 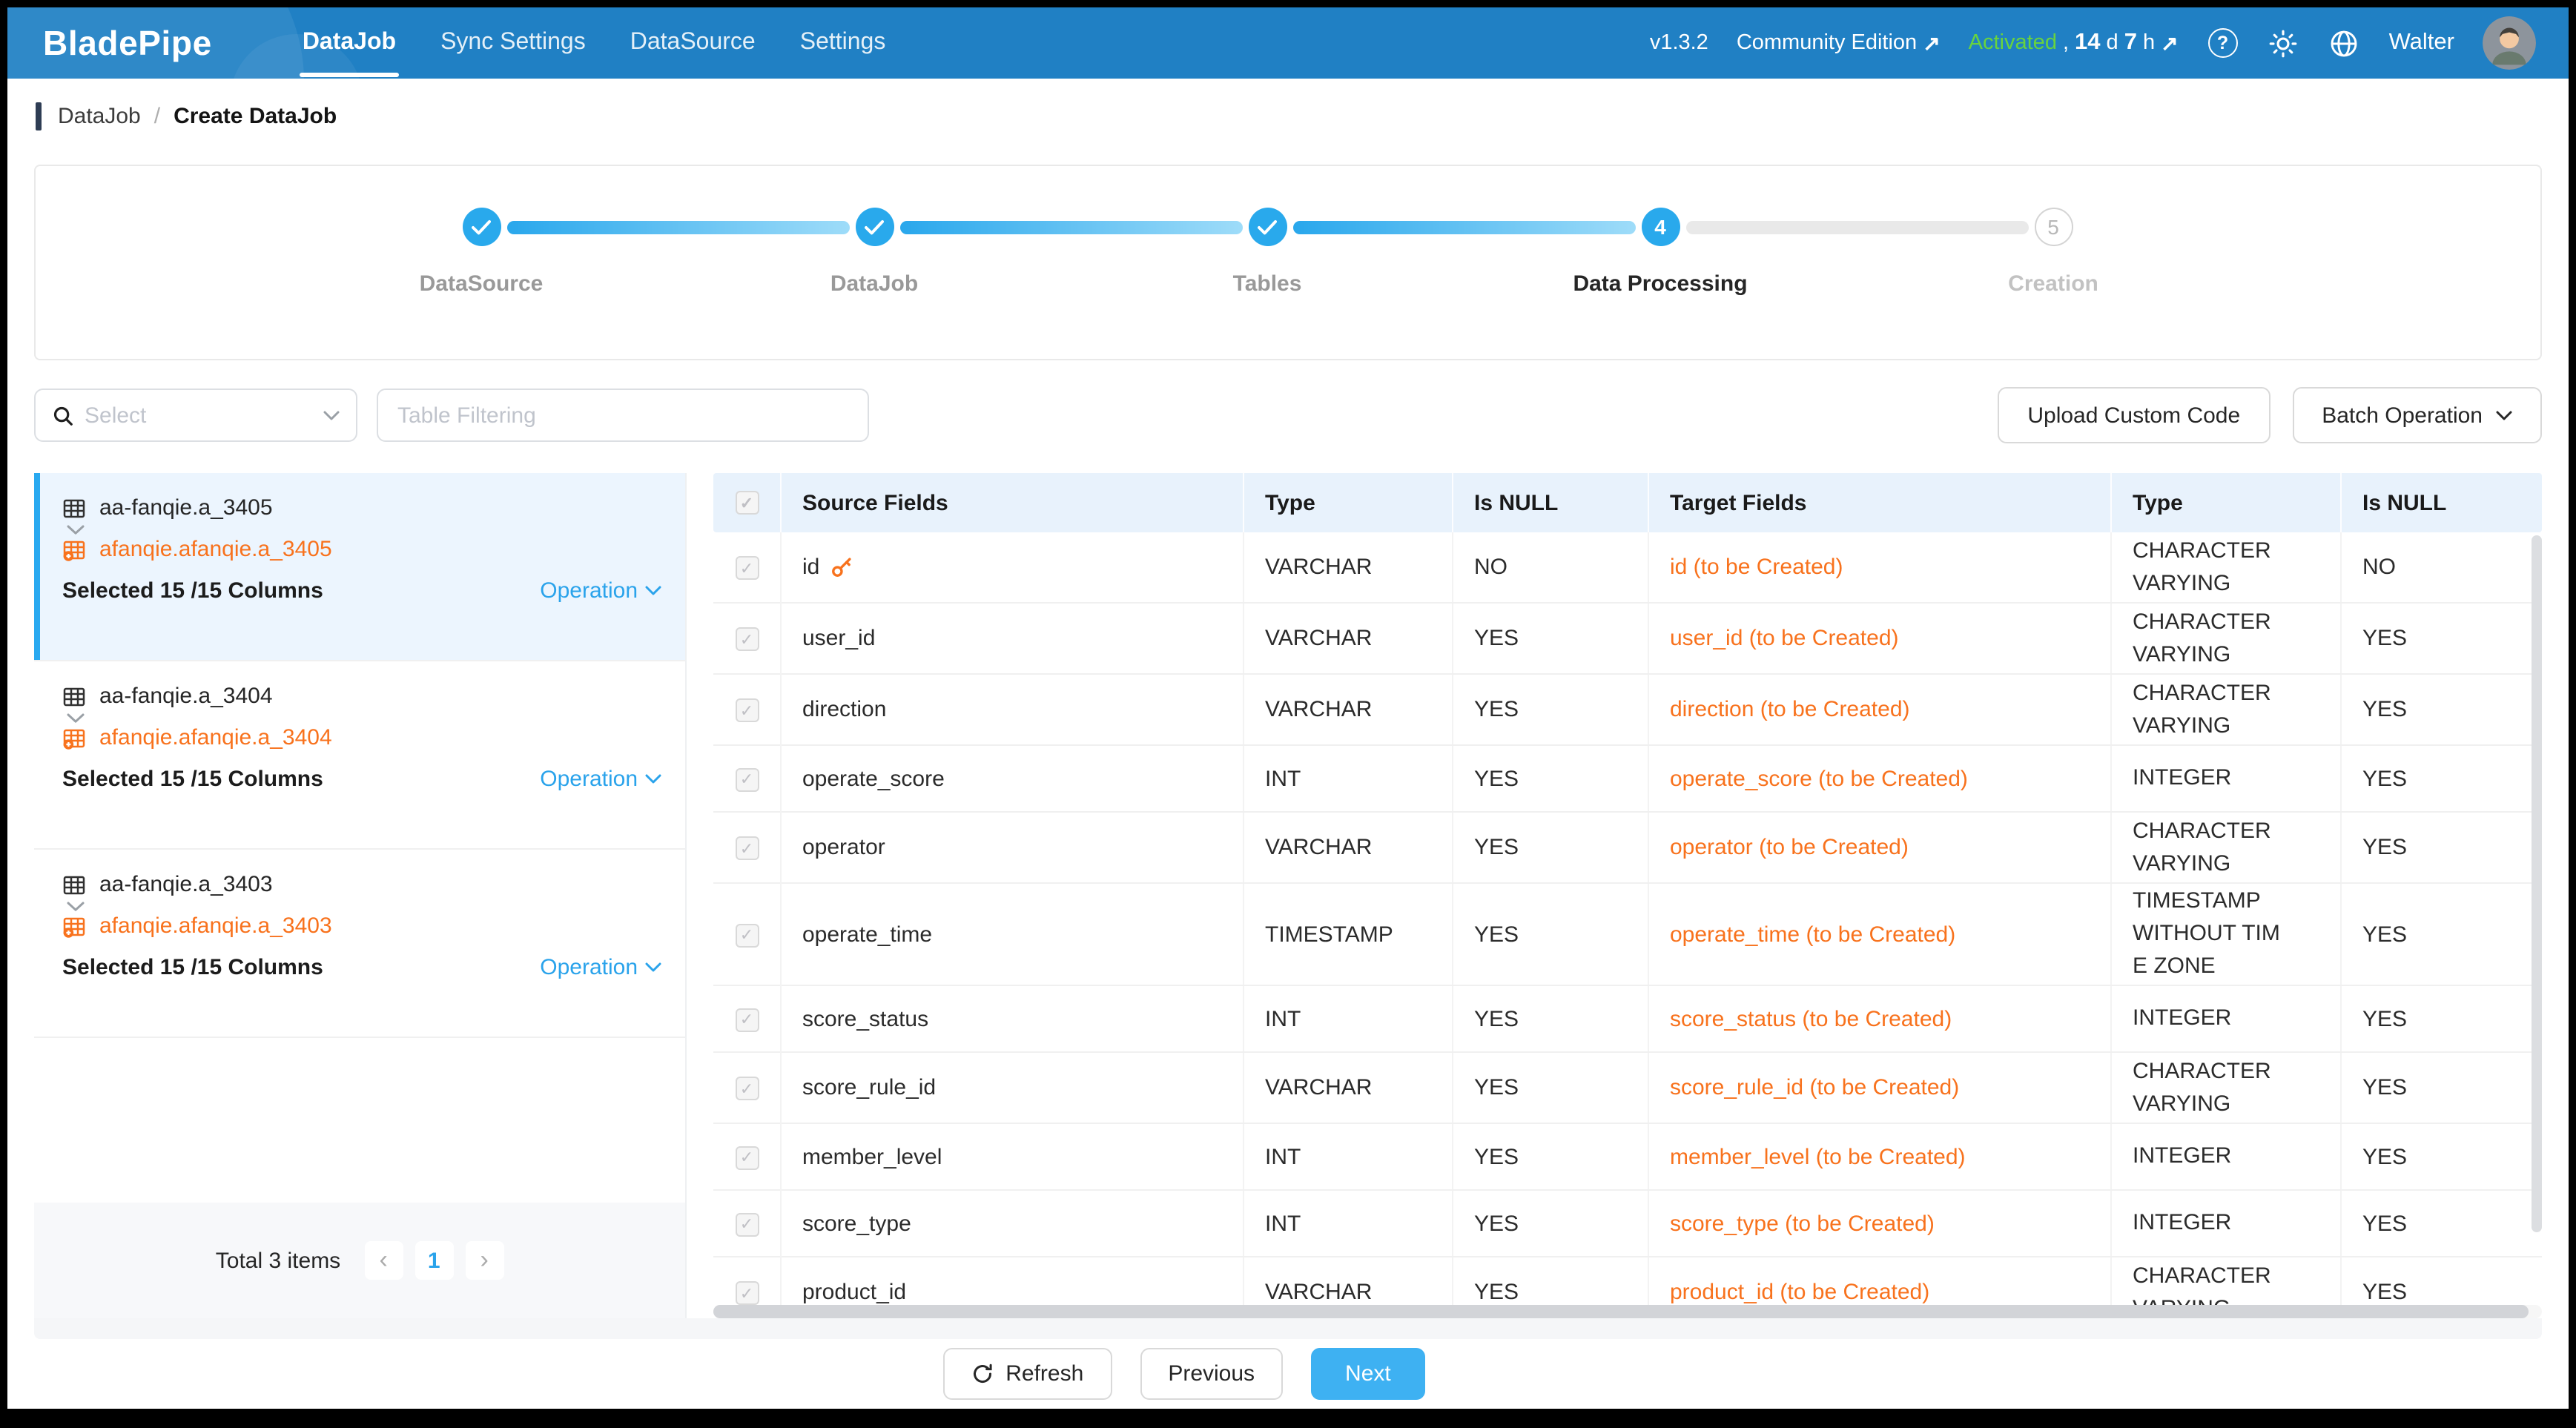 I want to click on wizard-actions: Refresh Previous Next, so click(x=1288, y=1374).